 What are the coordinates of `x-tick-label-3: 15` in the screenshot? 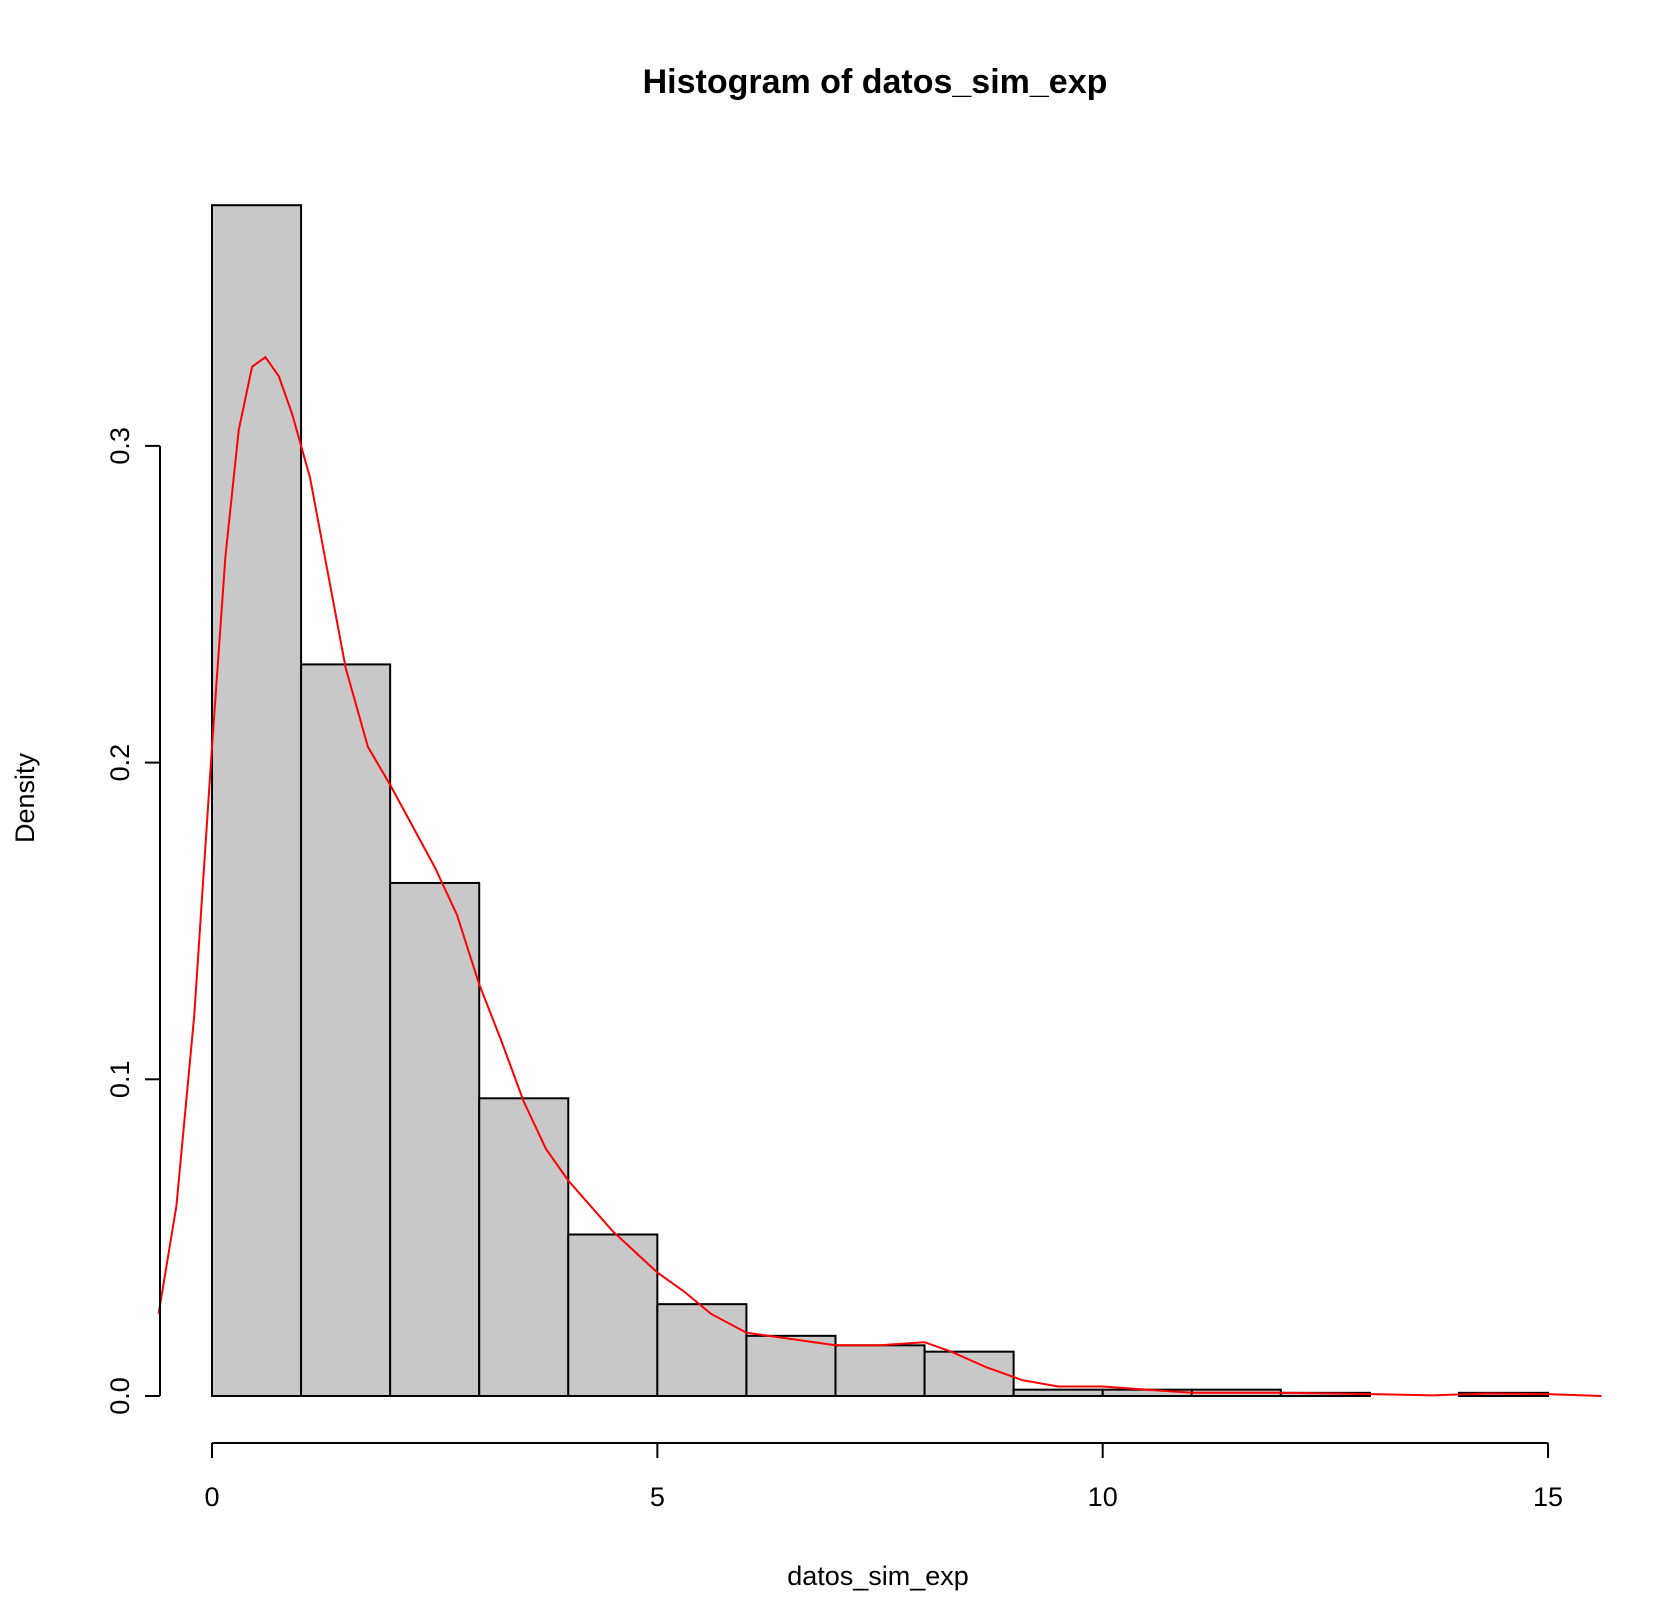 It's located at (1548, 1497).